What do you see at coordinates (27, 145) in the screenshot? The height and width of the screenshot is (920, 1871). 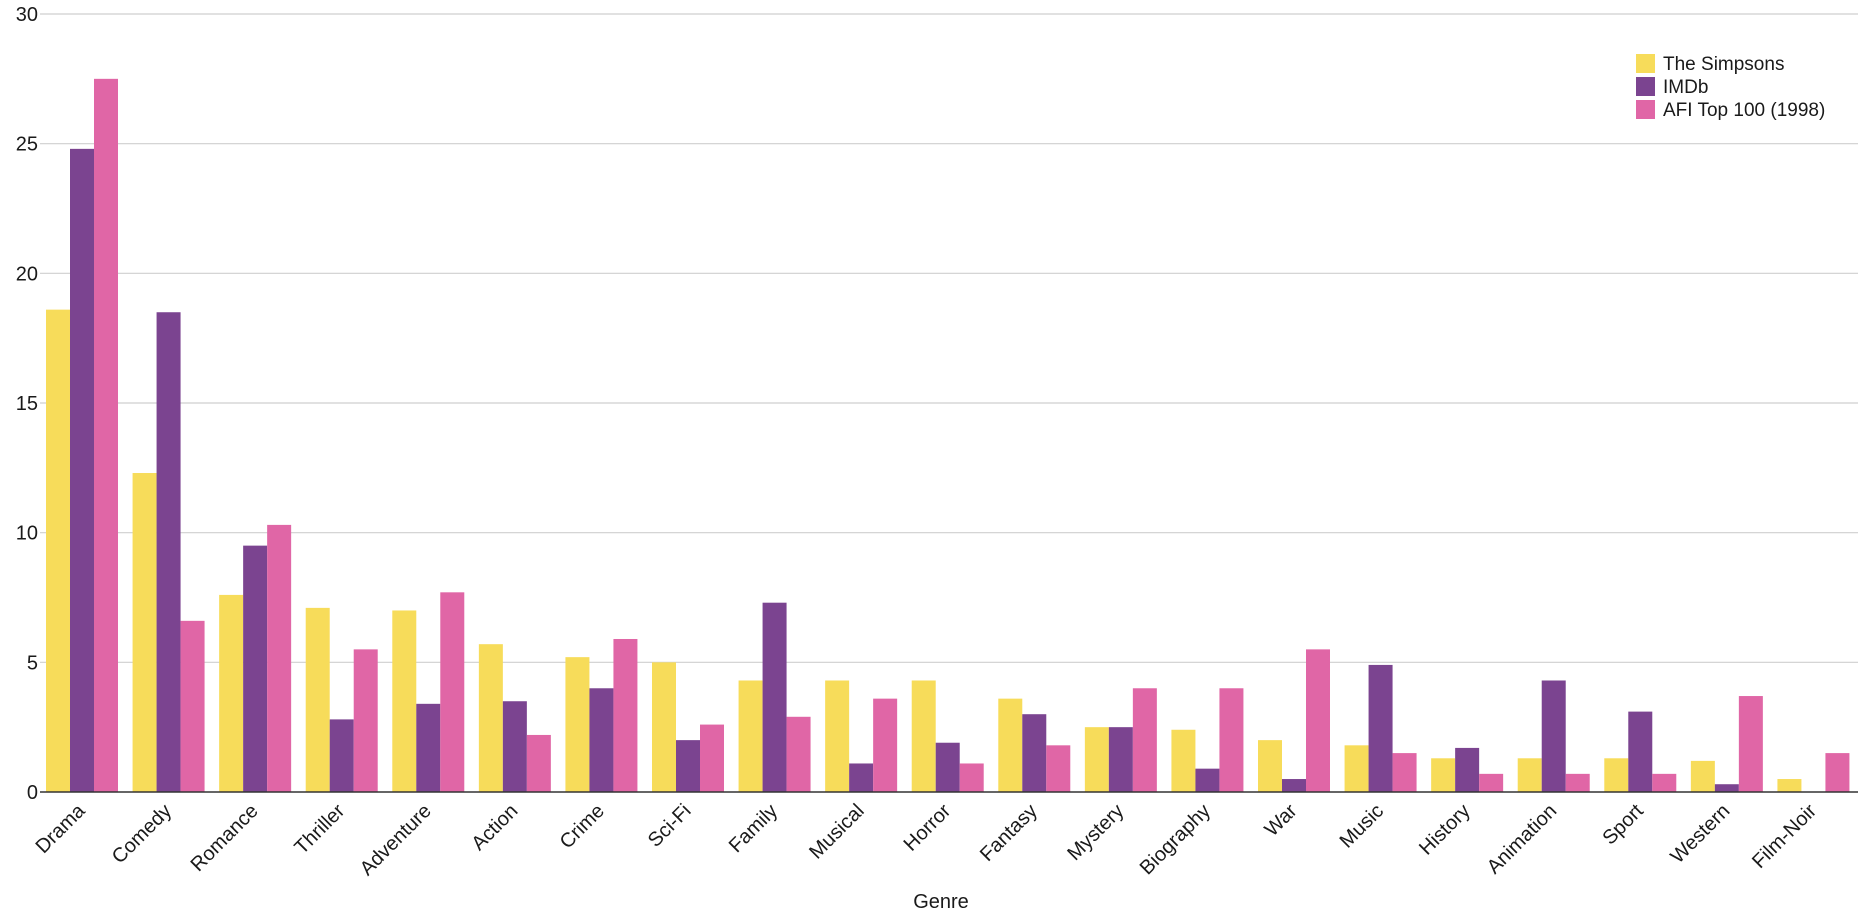 I see `y-tick-label: 25` at bounding box center [27, 145].